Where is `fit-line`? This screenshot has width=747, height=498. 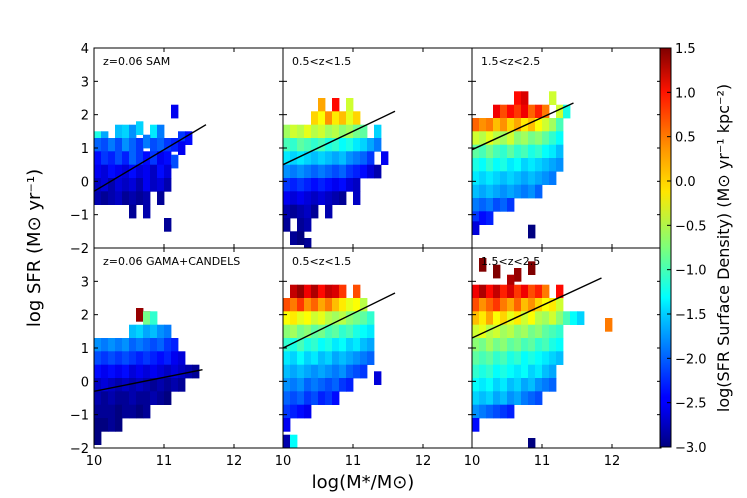
fit-line is located at coordinates (339, 320).